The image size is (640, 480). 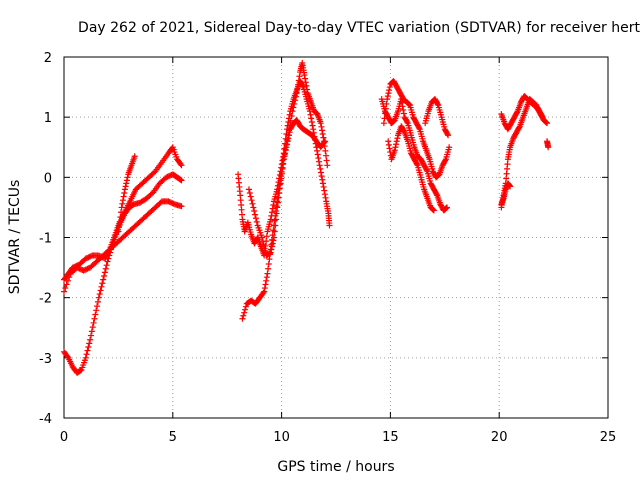 What do you see at coordinates (48, 58) in the screenshot?
I see `y-tick-label: 2` at bounding box center [48, 58].